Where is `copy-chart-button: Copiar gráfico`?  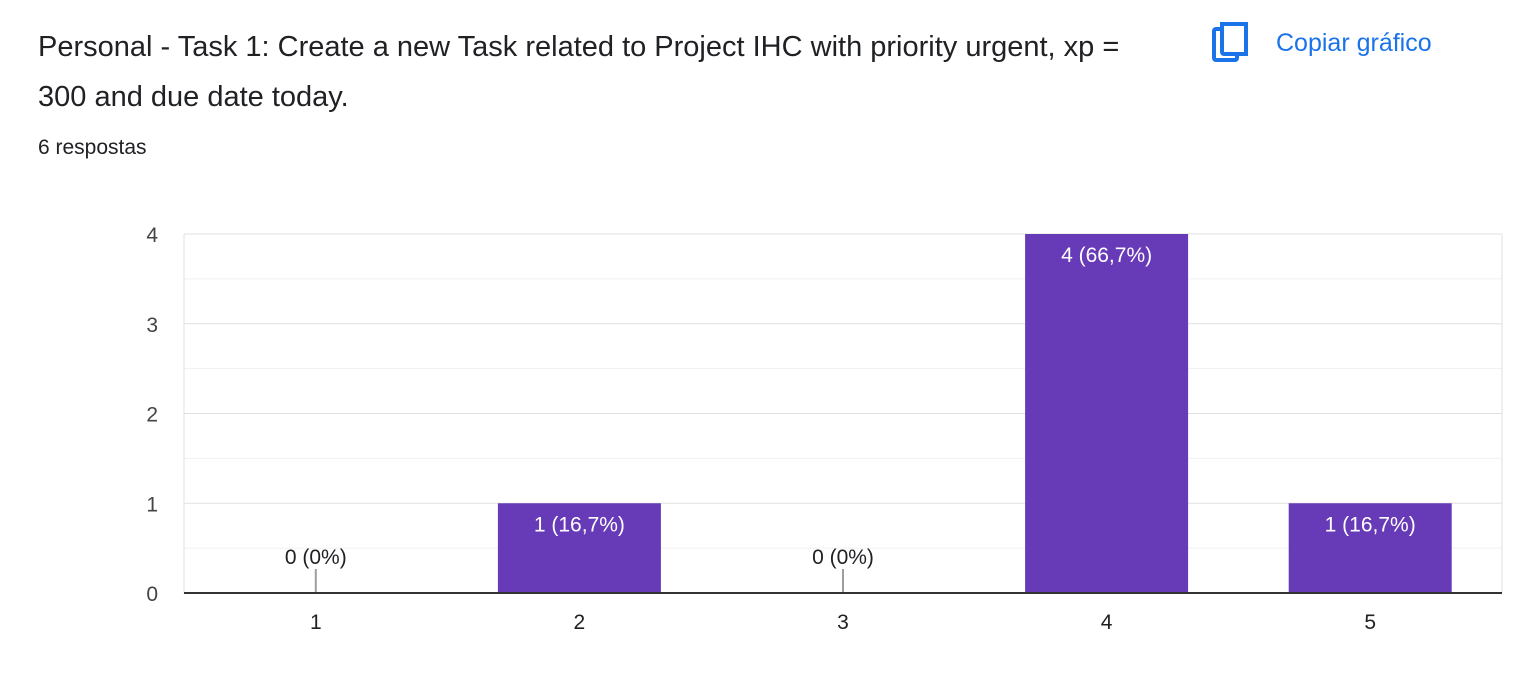
copy-chart-button: Copiar gráfico is located at coordinates (1321, 43).